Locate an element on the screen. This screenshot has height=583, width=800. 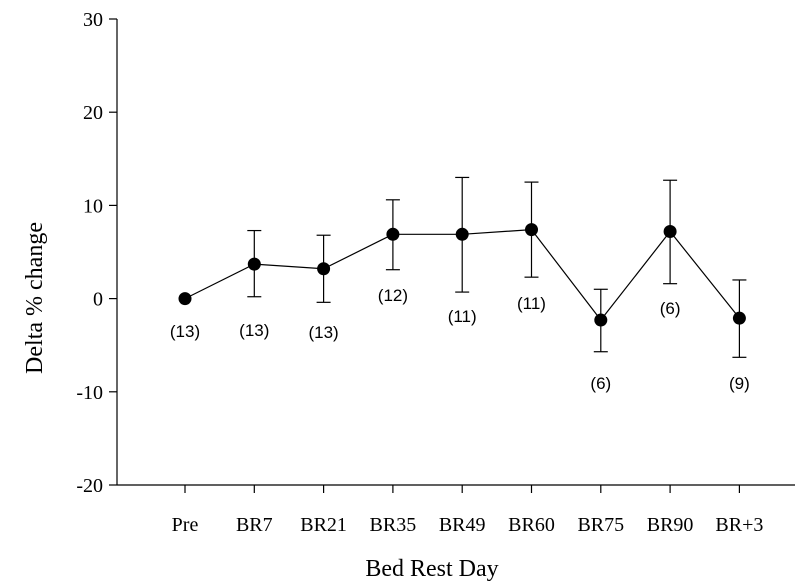
data-series is located at coordinates (462, 275).